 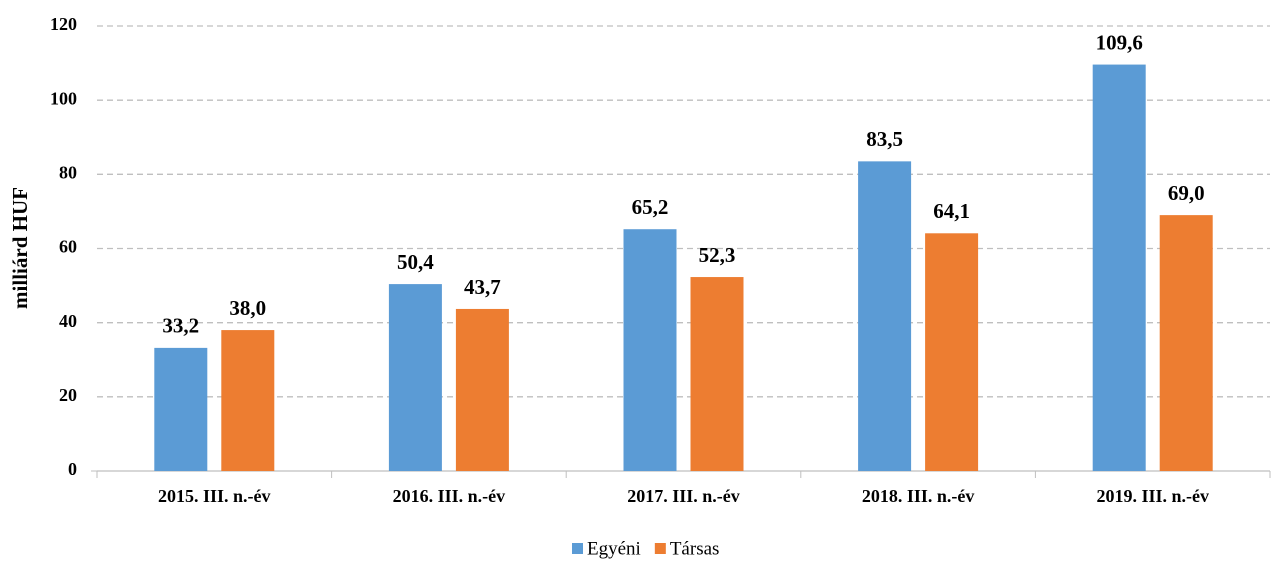 What do you see at coordinates (63, 24) in the screenshot?
I see `y-tick-label: 120` at bounding box center [63, 24].